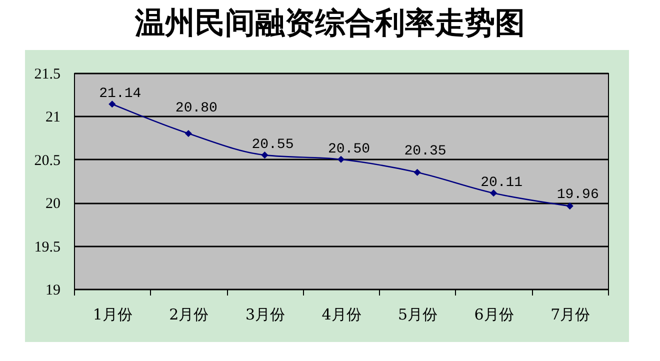  What do you see at coordinates (418, 315) in the screenshot?
I see `x-tick-label: 5月份` at bounding box center [418, 315].